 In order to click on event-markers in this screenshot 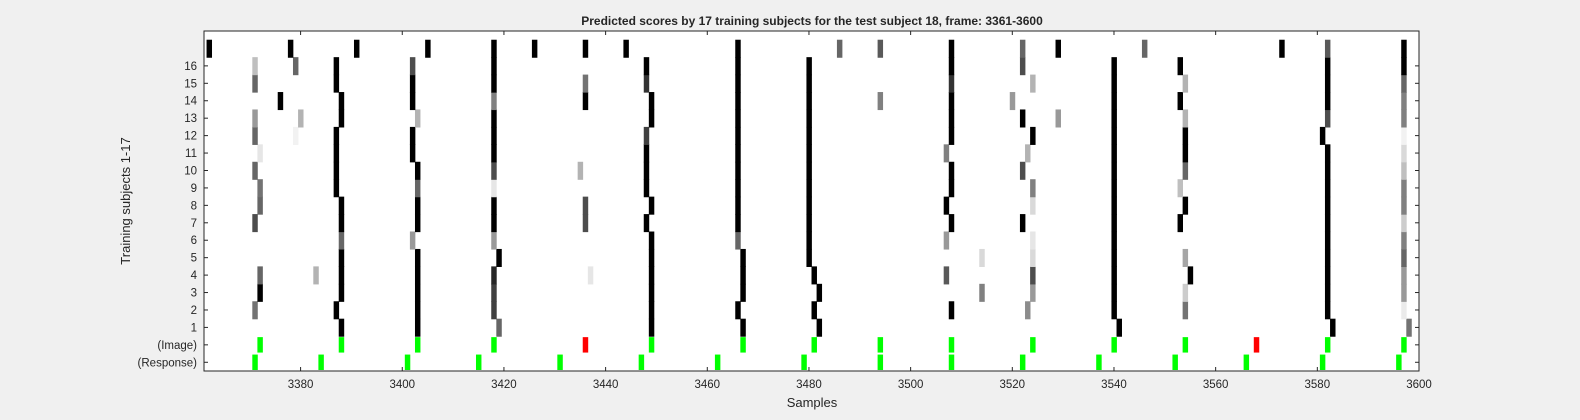, I will do `click(829, 353)`.